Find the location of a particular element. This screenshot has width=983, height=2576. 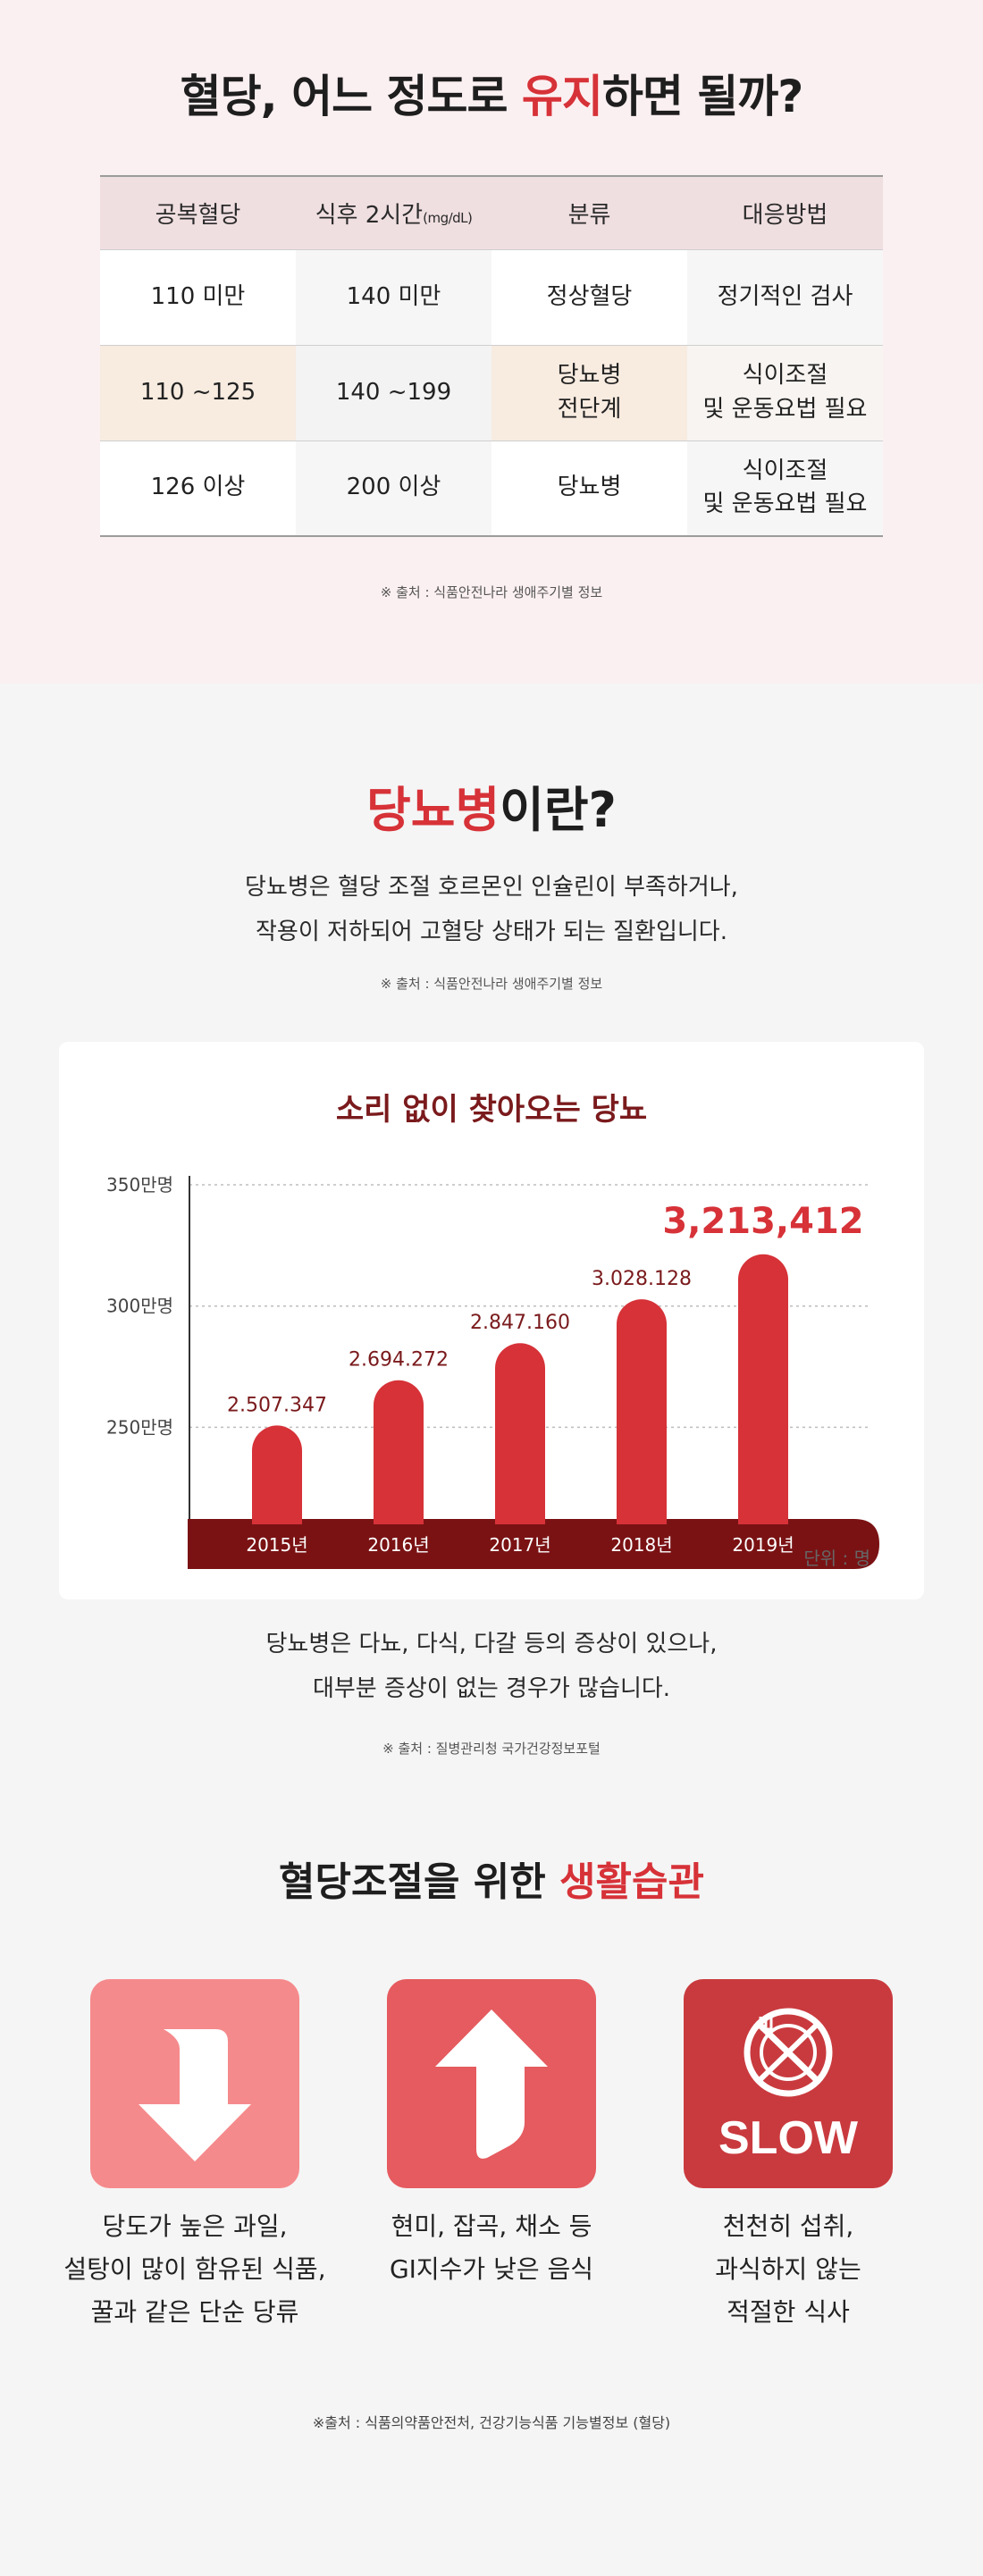

y-tick-label: 300만명 is located at coordinates (140, 1306).